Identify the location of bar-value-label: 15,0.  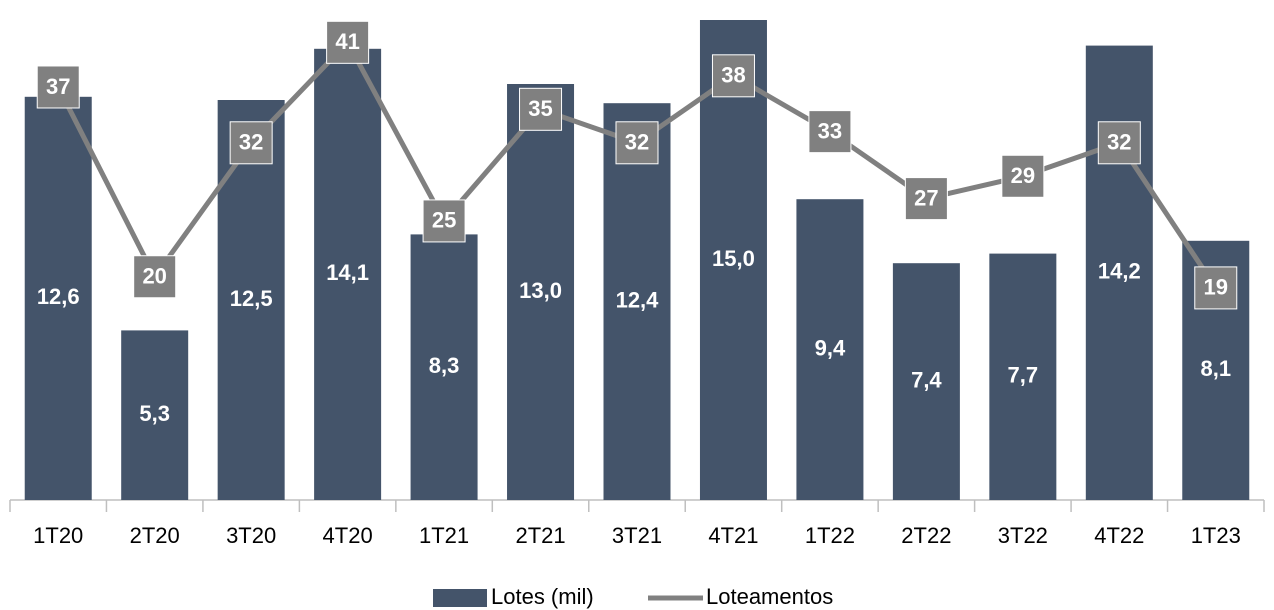
(733, 258).